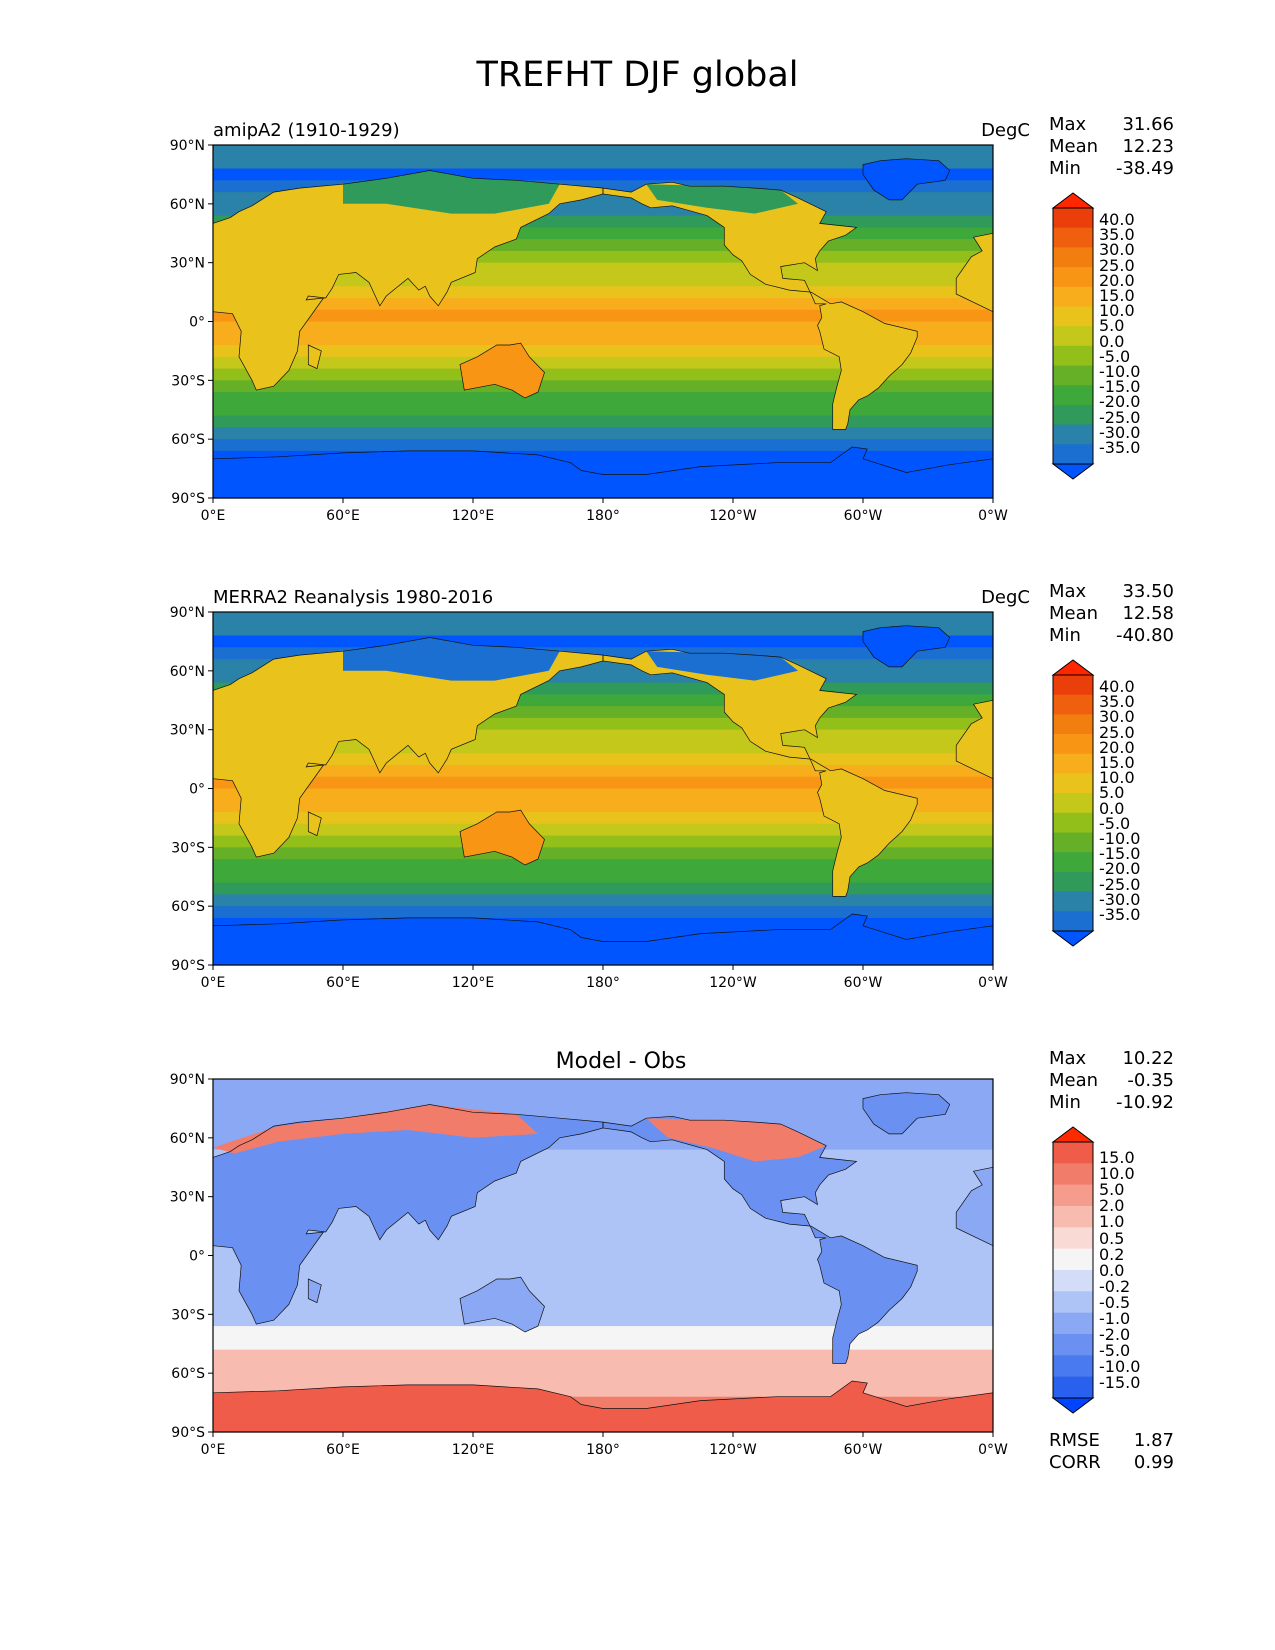 This screenshot has height=1650, width=1275. Describe the element at coordinates (353, 597) in the screenshot. I see `panel-left-title: MERRA2 Reanalysis 1980-2016` at that location.